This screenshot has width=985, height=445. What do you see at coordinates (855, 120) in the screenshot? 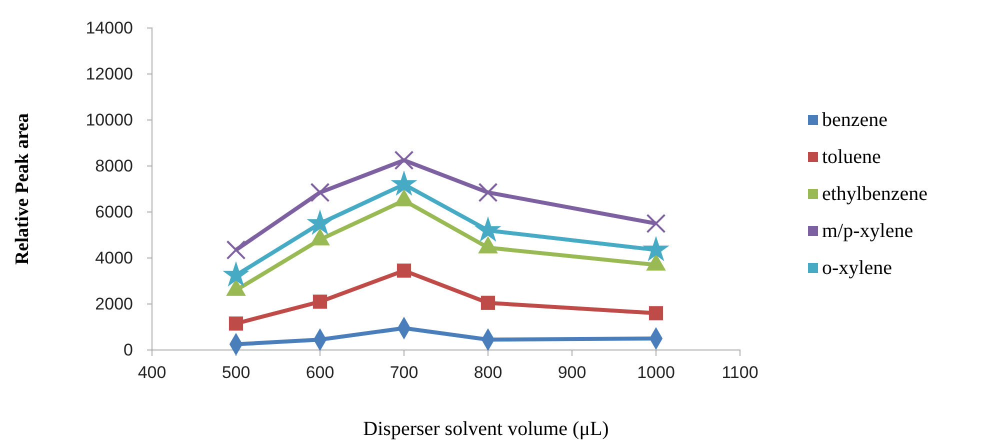
I see `legend-label: benzene` at bounding box center [855, 120].